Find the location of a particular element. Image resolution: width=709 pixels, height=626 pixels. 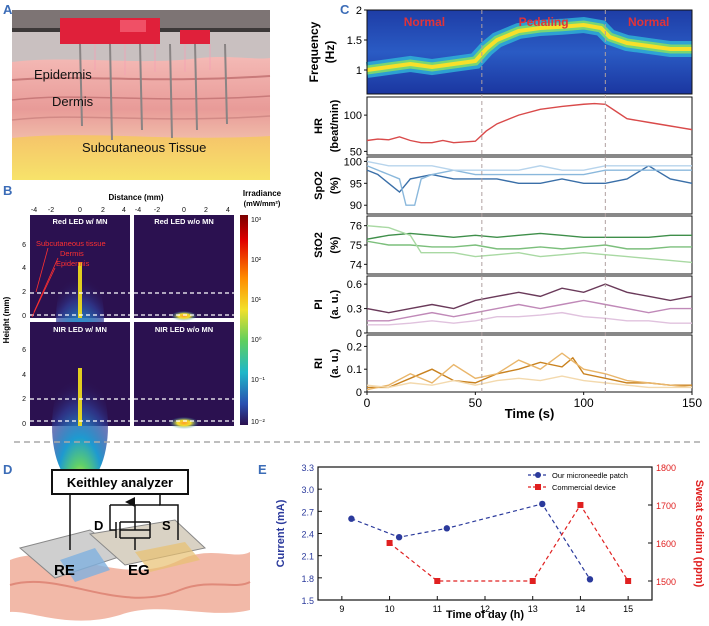

y-axis-label: Frequency is located at coordinates (314, 51).